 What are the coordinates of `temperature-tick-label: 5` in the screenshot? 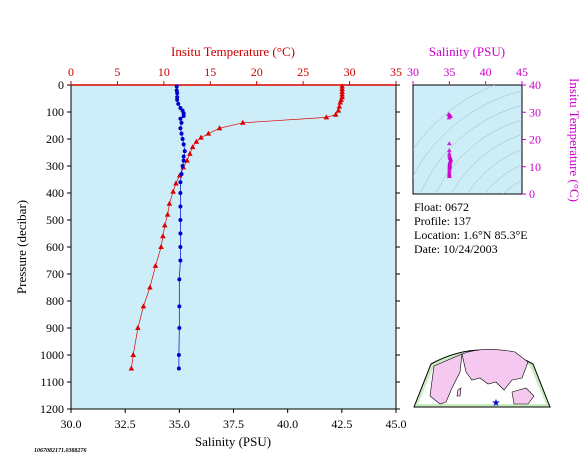 It's located at (117, 72).